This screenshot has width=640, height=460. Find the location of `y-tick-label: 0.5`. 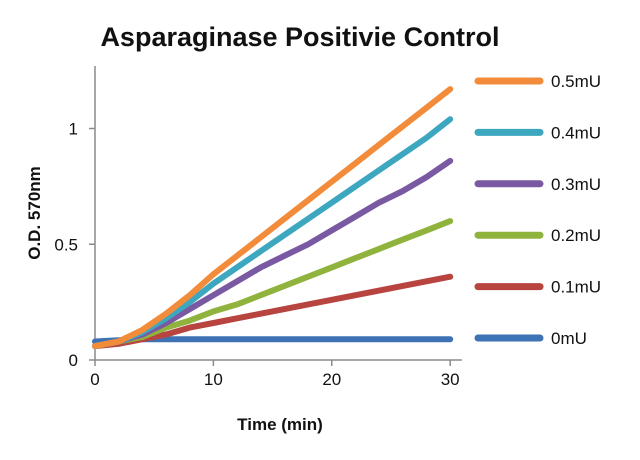

y-tick-label: 0.5 is located at coordinates (66, 244).